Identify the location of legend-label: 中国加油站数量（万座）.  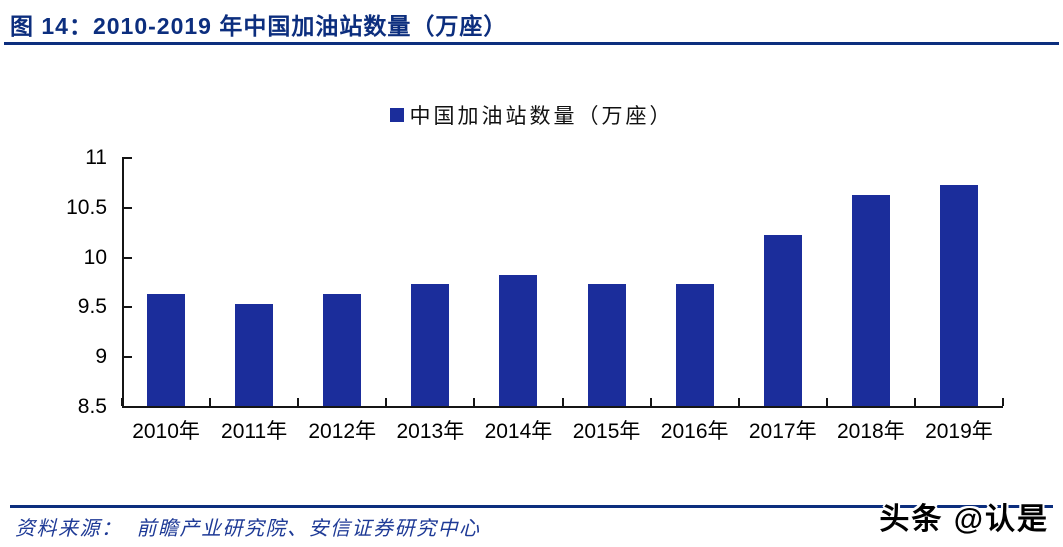
(541, 116).